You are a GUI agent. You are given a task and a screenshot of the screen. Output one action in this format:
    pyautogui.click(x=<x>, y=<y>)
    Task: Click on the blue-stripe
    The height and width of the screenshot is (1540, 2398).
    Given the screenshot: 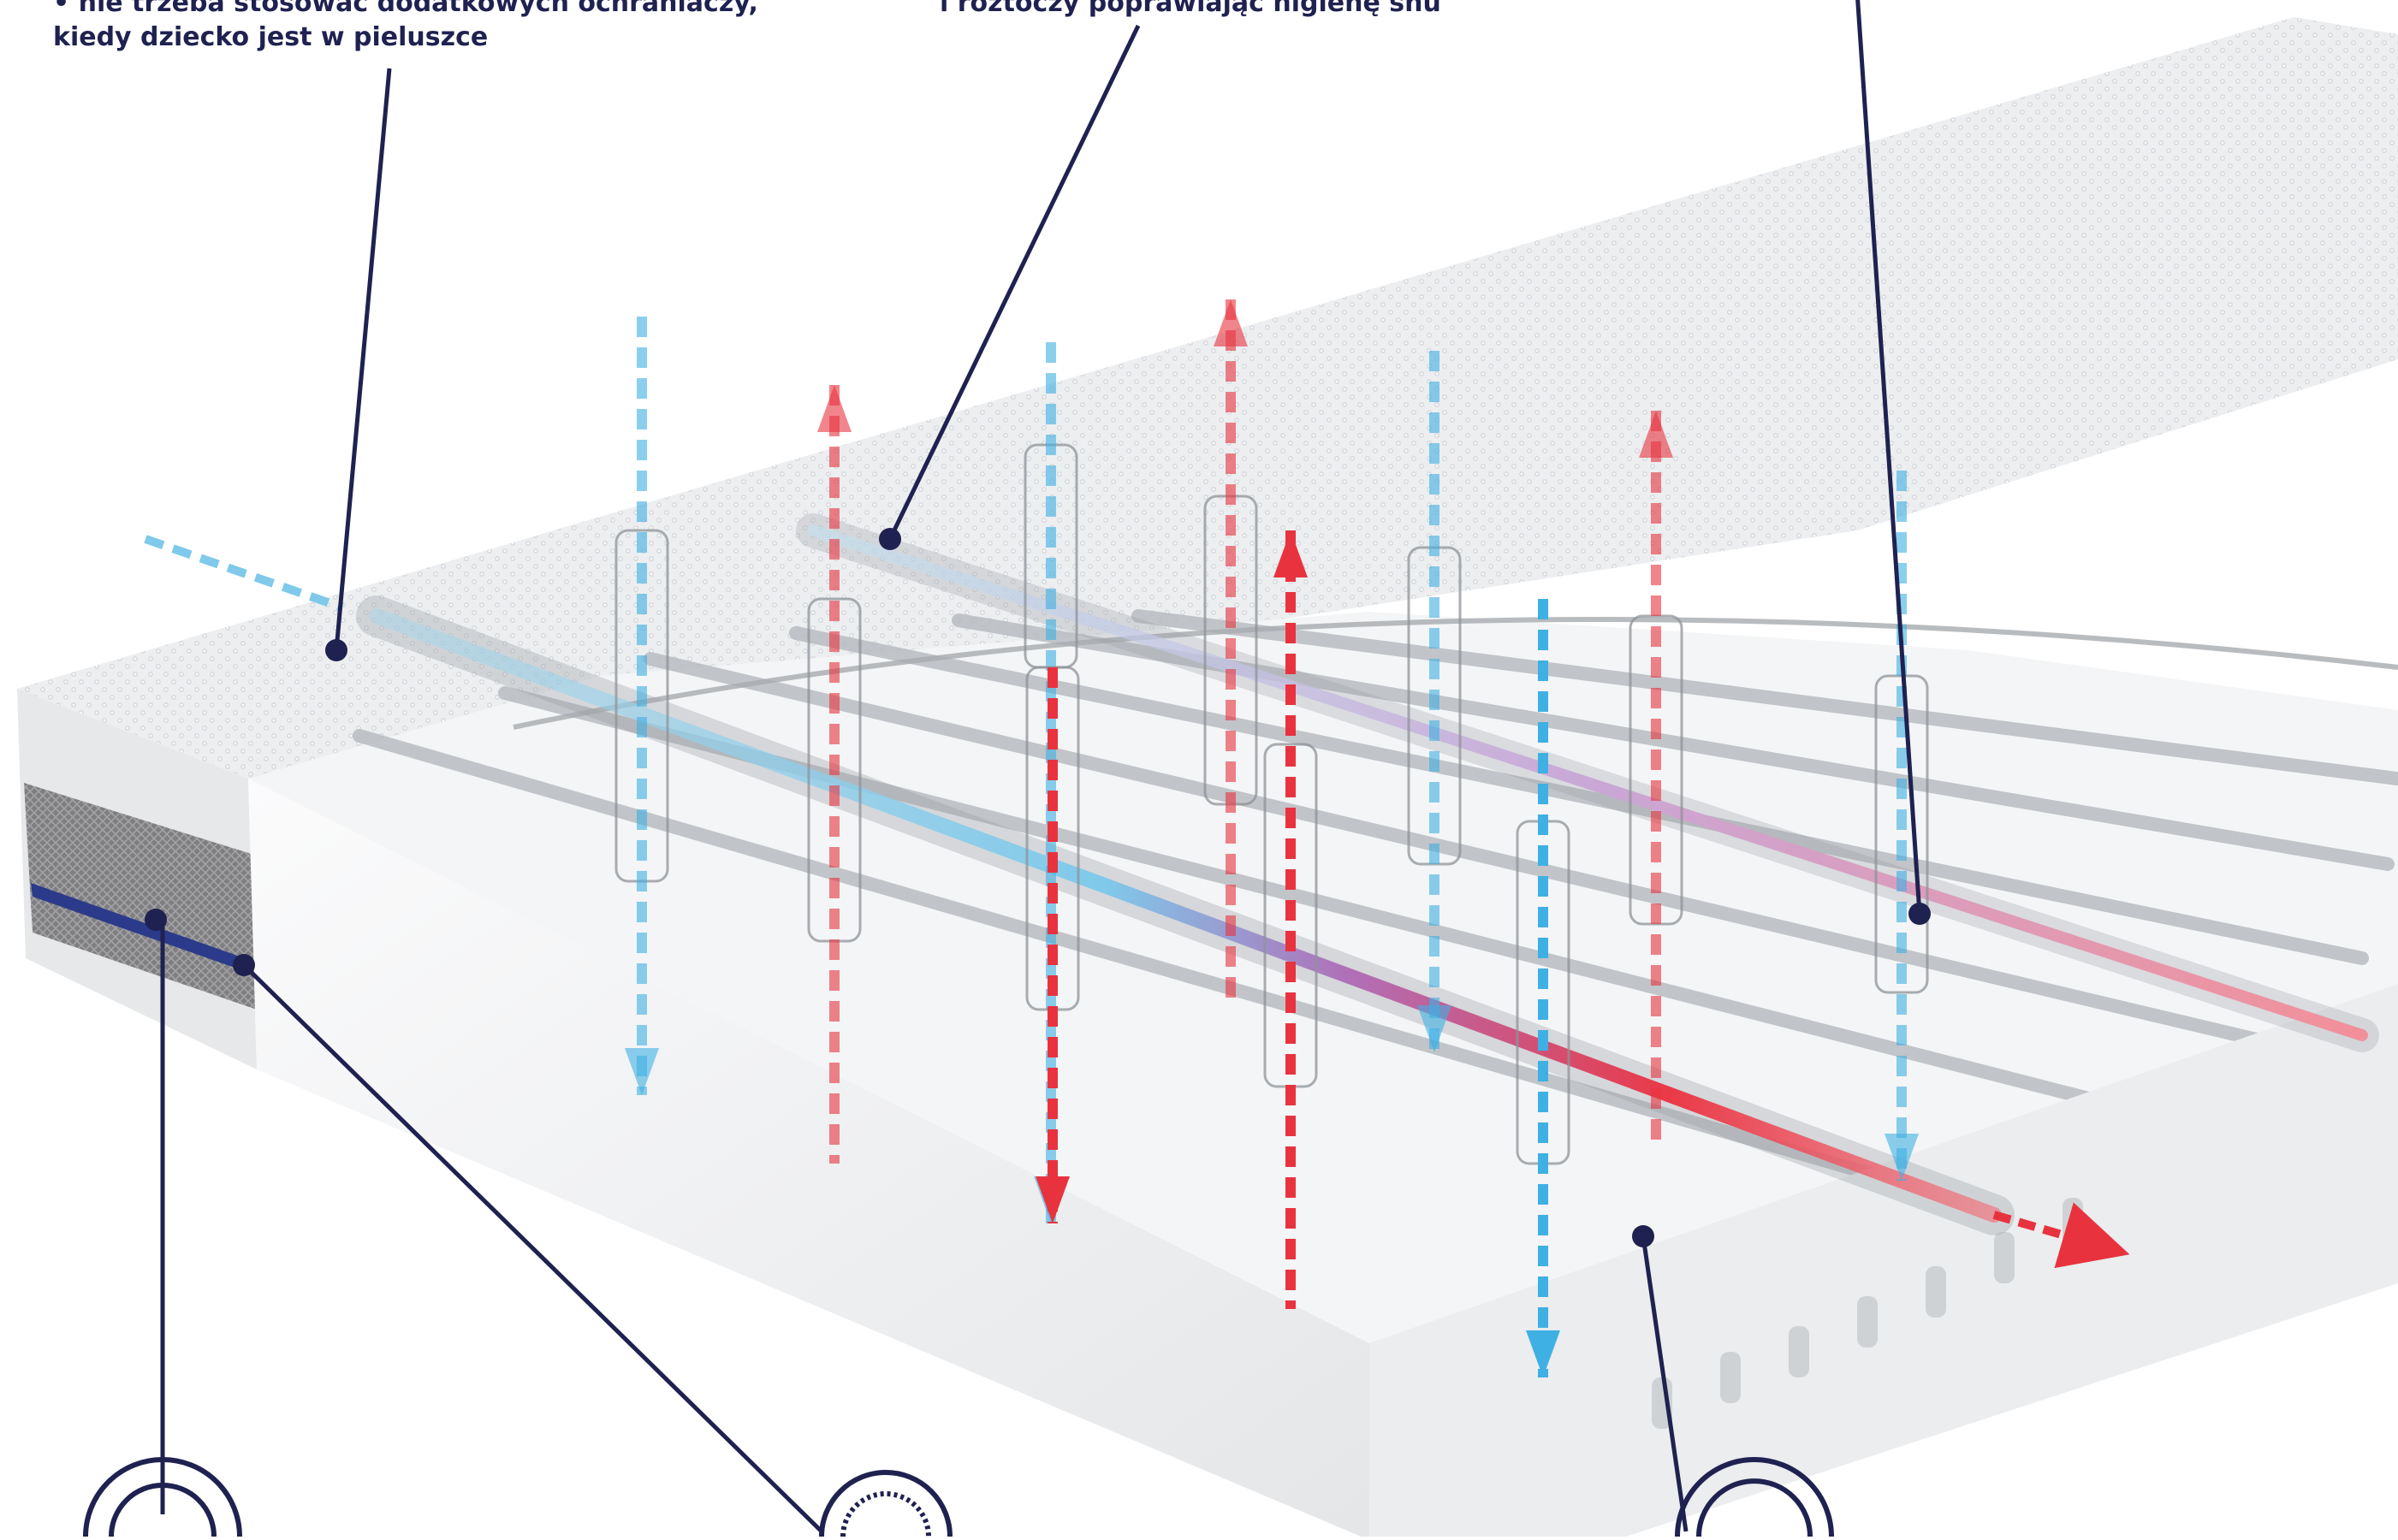 What is the action you would take?
    pyautogui.click(x=144, y=929)
    